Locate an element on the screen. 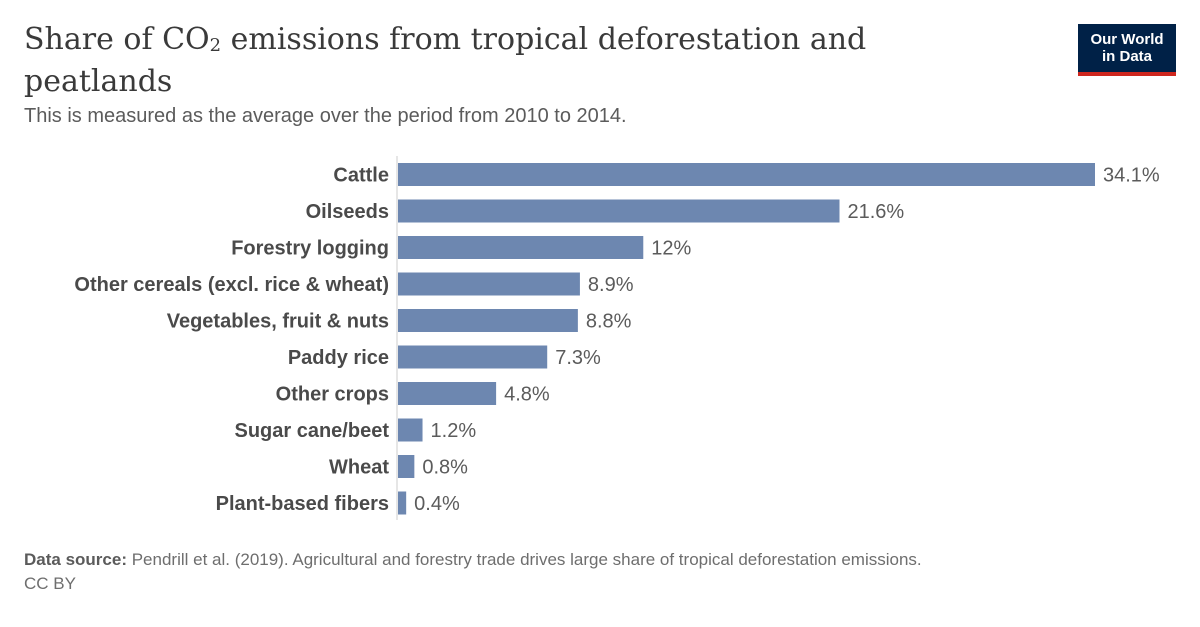 The image size is (1200, 627). category-label: Forestry logging is located at coordinates (310, 249).